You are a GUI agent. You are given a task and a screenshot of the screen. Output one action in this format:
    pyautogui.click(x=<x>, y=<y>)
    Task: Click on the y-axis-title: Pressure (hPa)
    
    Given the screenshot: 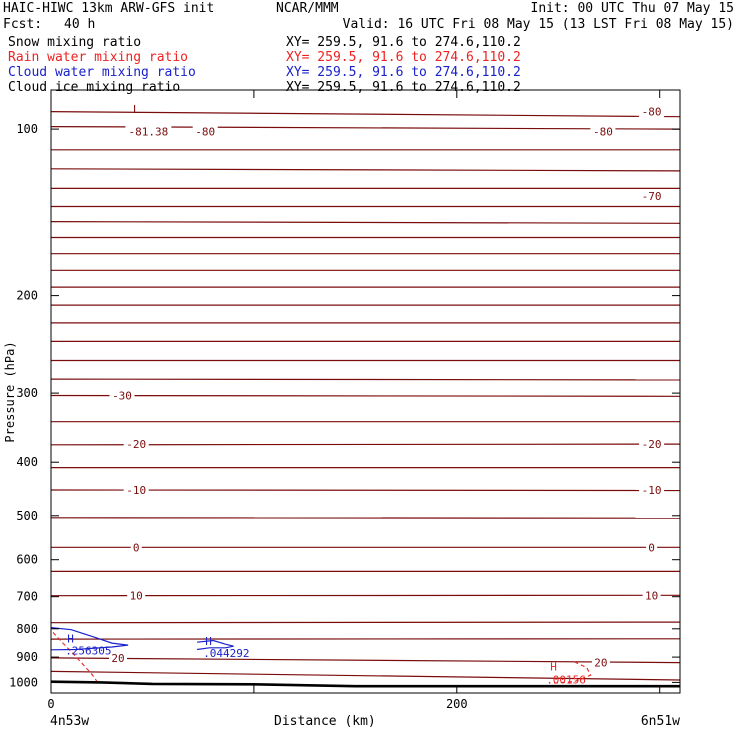 What is the action you would take?
    pyautogui.click(x=10, y=391)
    